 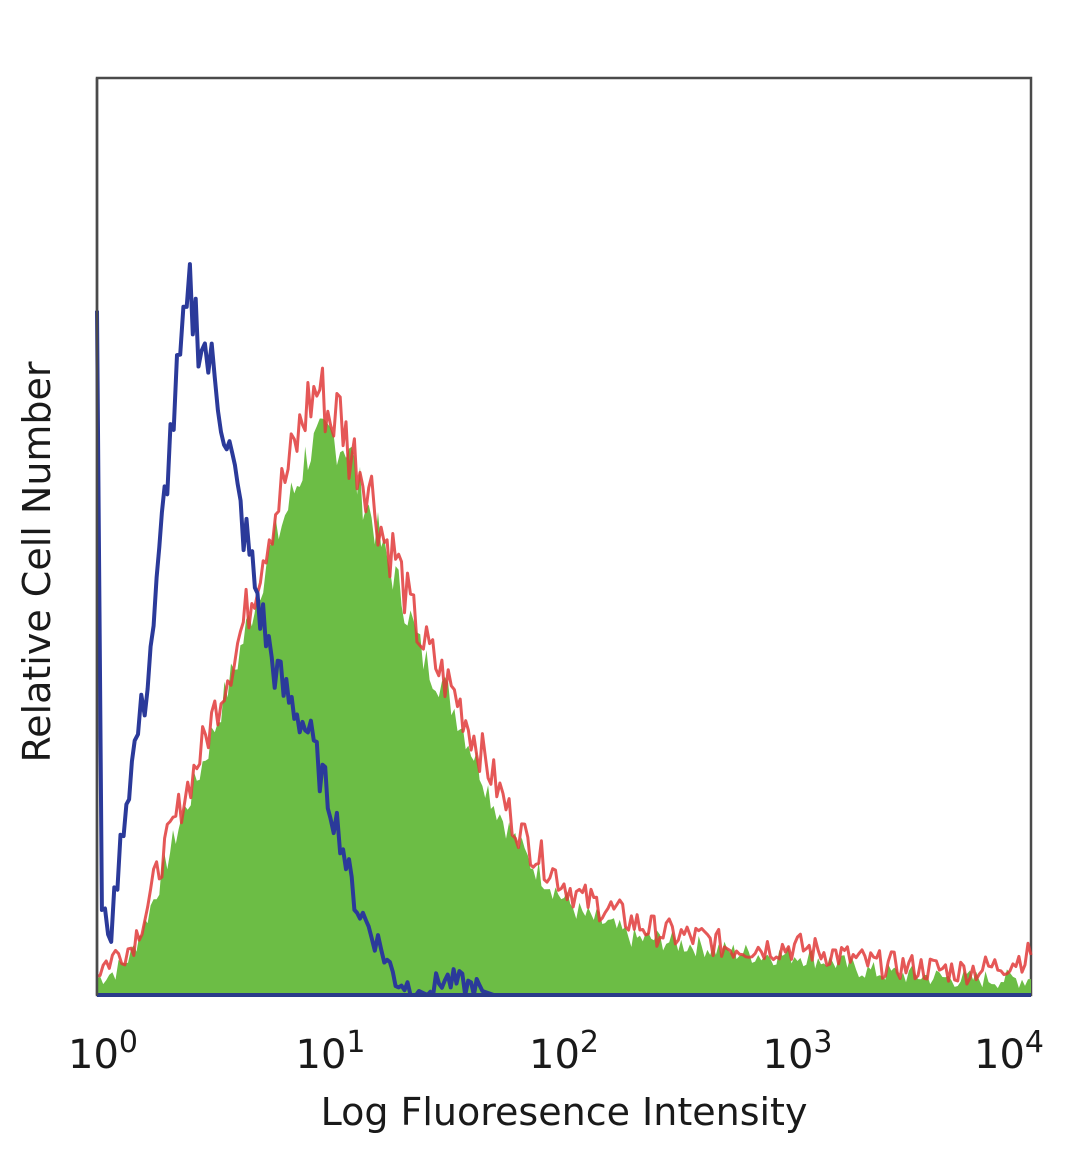 I want to click on x-tick-labels: 100 101 102 103 104, so click(x=556, y=1051).